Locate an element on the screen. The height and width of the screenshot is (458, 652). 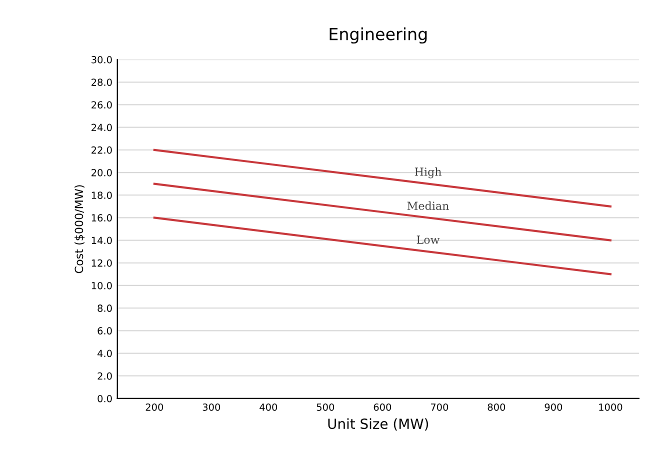
y-tick-label: 8.0 is located at coordinates (105, 308).